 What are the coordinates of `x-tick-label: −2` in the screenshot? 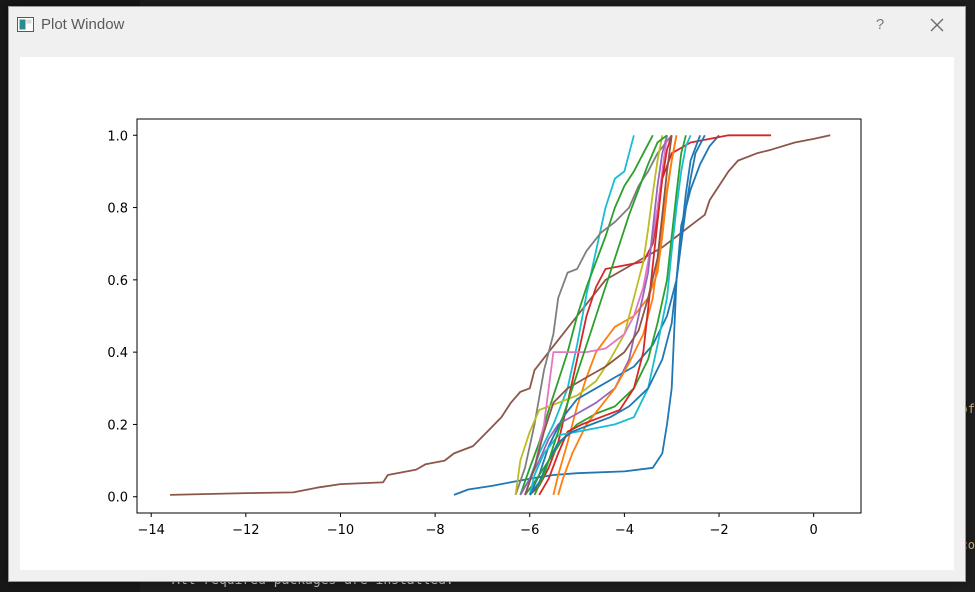 It's located at (718, 530).